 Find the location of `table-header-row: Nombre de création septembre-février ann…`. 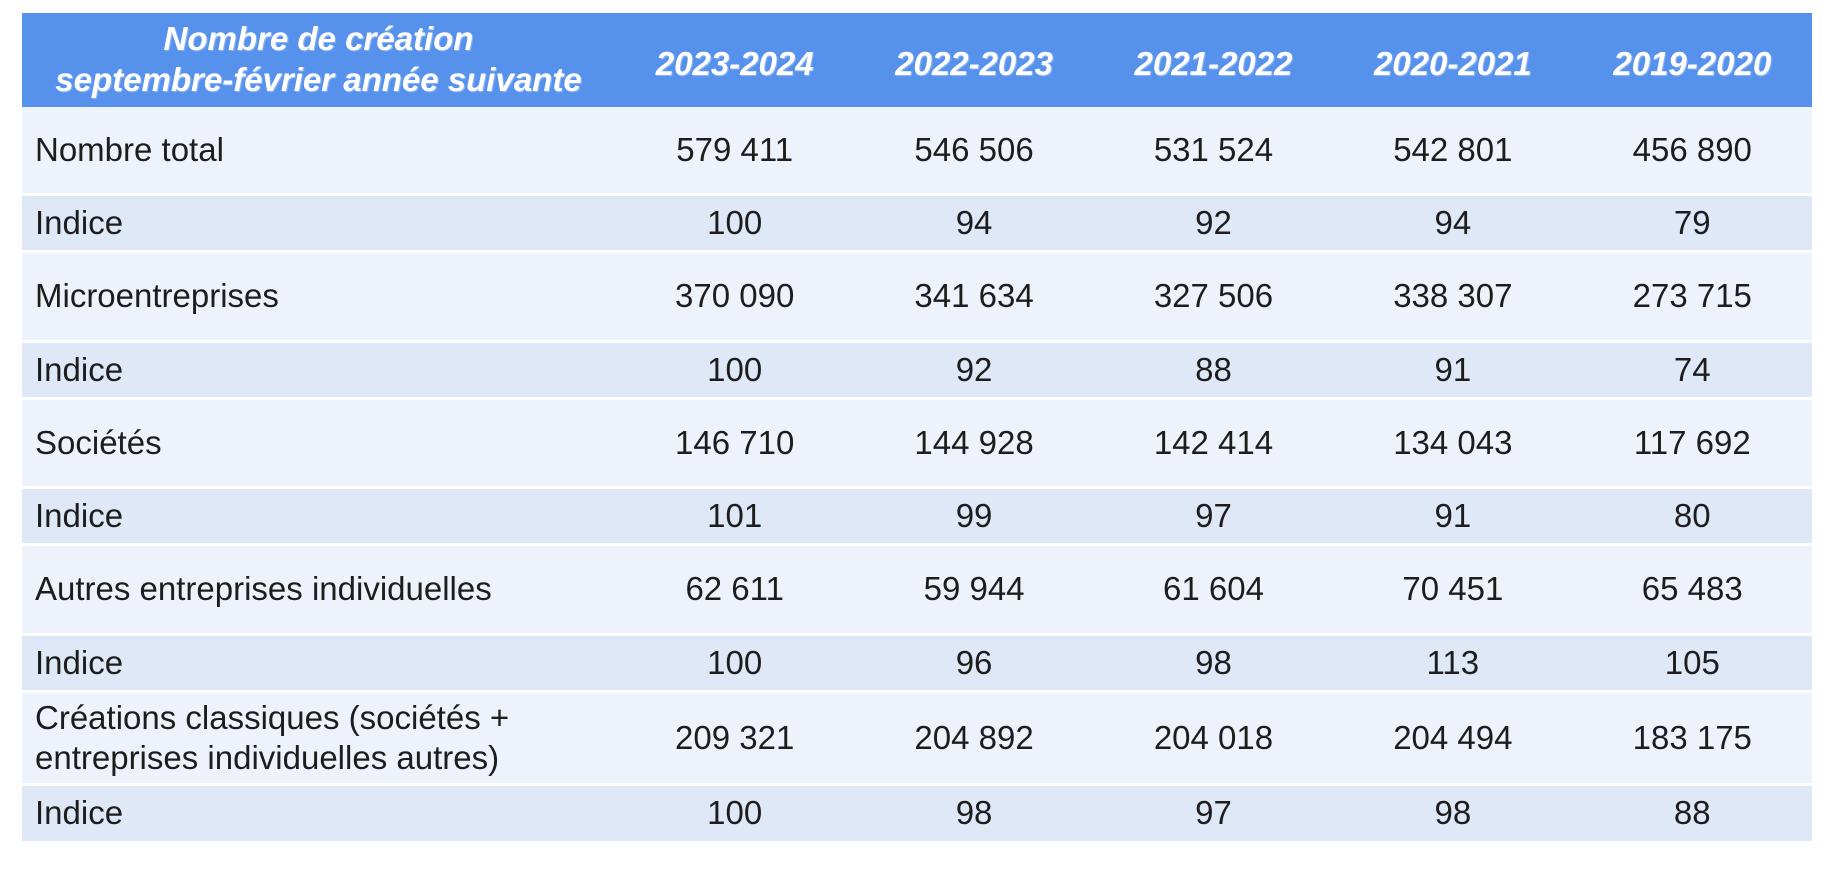

table-header-row: Nombre de création septembre-février ann… is located at coordinates (917, 60).